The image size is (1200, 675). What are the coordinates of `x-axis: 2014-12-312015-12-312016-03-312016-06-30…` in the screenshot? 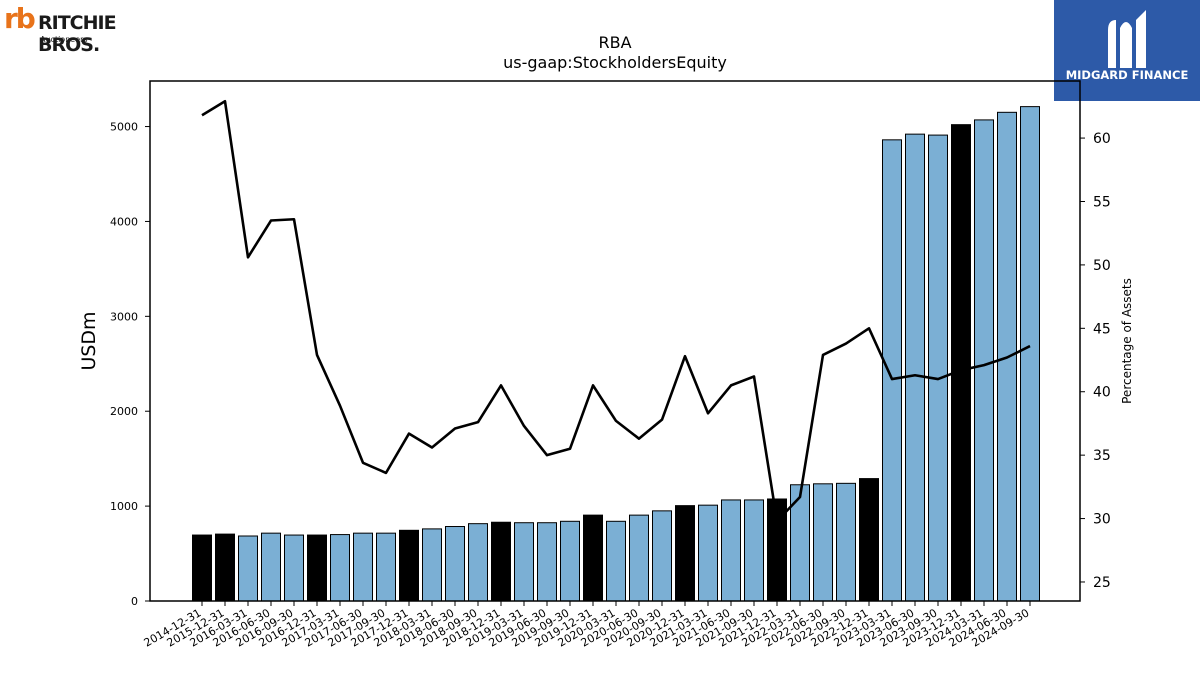 It's located at (587, 625).